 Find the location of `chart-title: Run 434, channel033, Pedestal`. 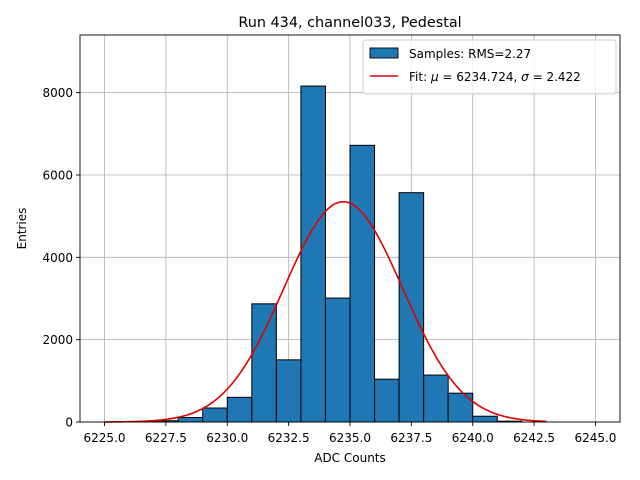

chart-title: Run 434, channel033, Pedestal is located at coordinates (349, 23).